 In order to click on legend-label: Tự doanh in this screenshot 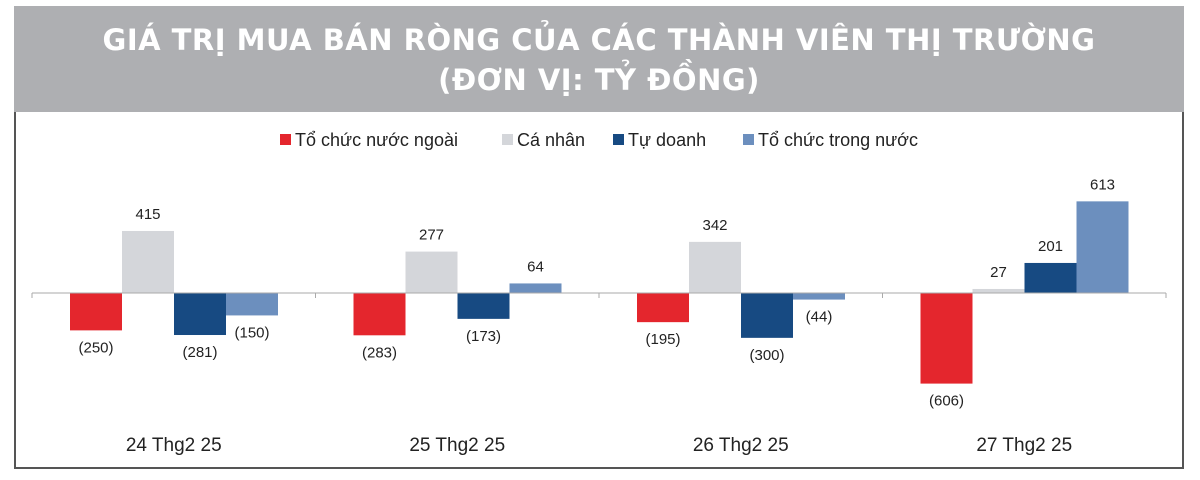, I will do `click(667, 140)`.